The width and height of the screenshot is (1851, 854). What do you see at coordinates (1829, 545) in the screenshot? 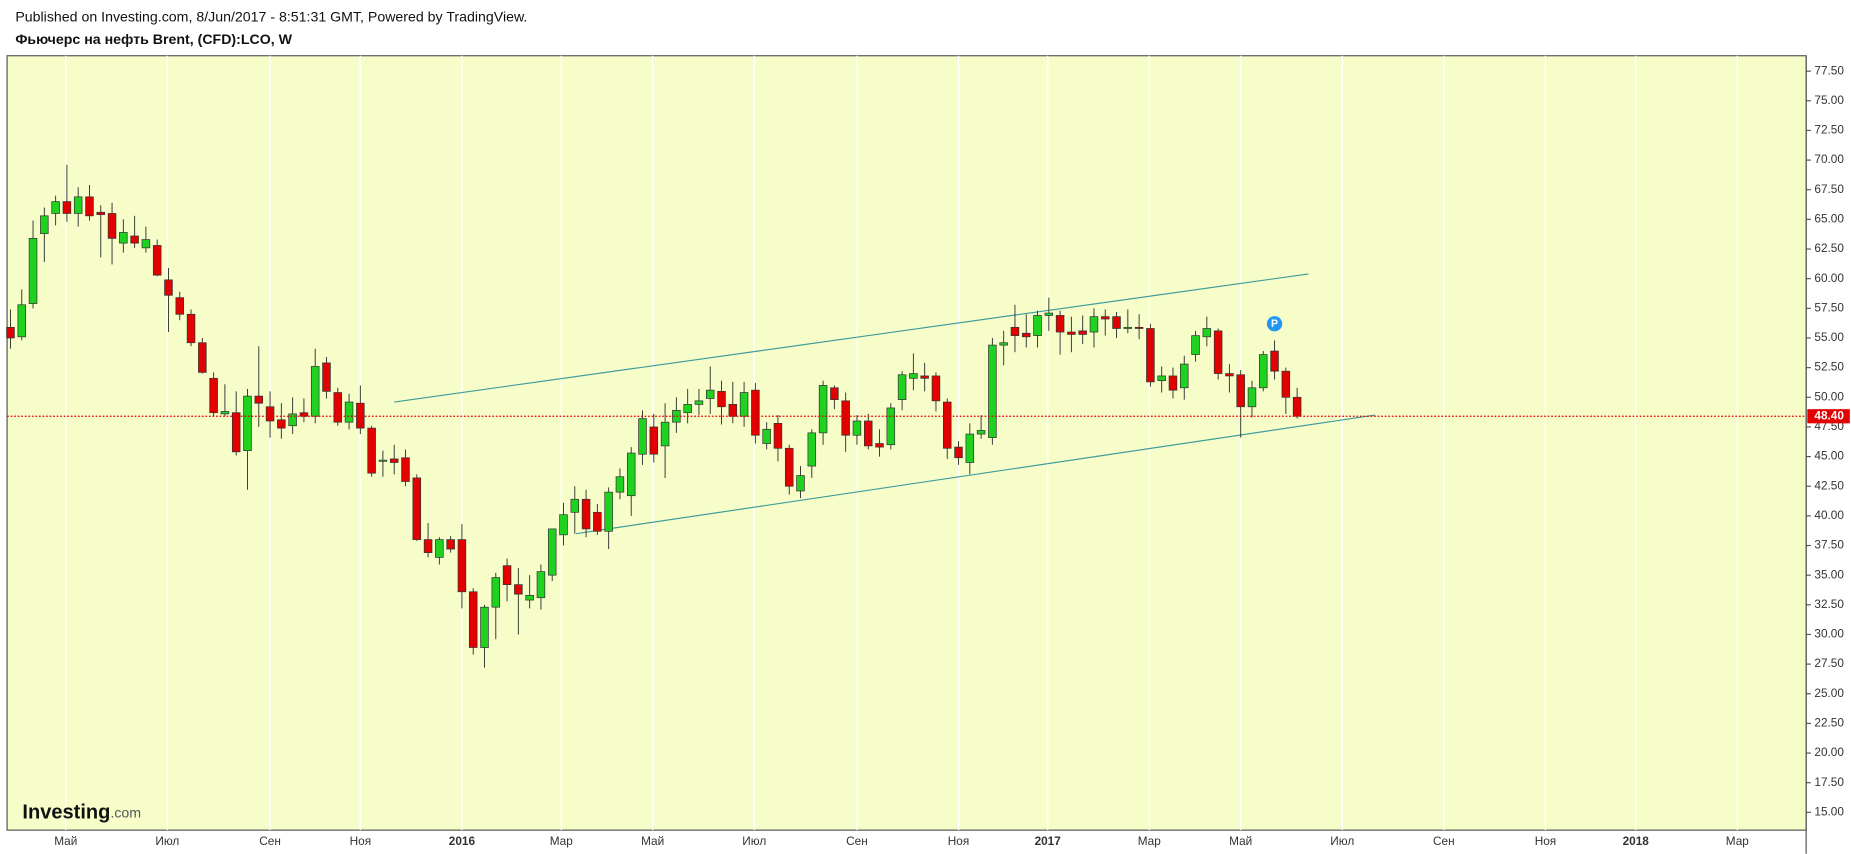
I see `y-tick-label: 37.50` at bounding box center [1829, 545].